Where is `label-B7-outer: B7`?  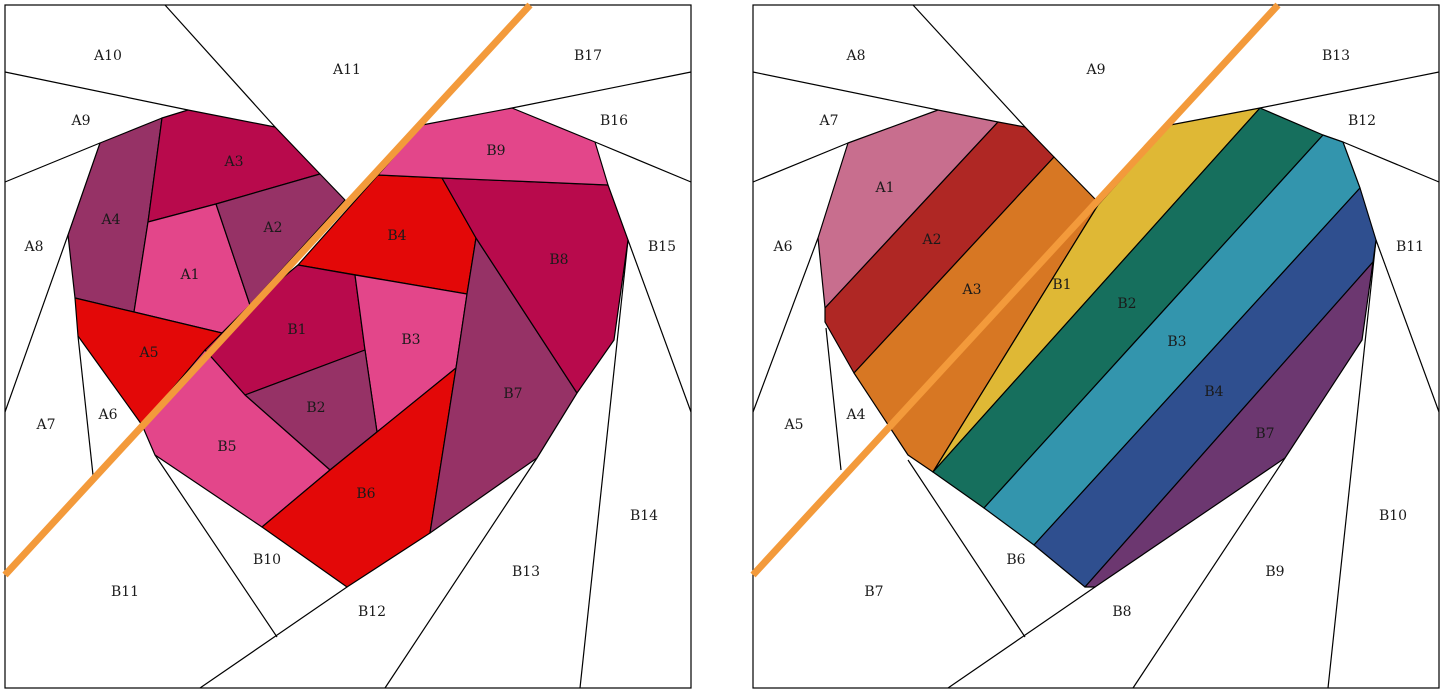 label-B7-outer: B7 is located at coordinates (873, 592).